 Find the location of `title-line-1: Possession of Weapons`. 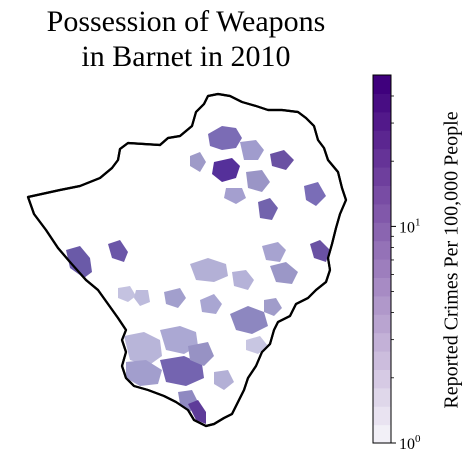

title-line-1: Possession of Weapons is located at coordinates (186, 21).